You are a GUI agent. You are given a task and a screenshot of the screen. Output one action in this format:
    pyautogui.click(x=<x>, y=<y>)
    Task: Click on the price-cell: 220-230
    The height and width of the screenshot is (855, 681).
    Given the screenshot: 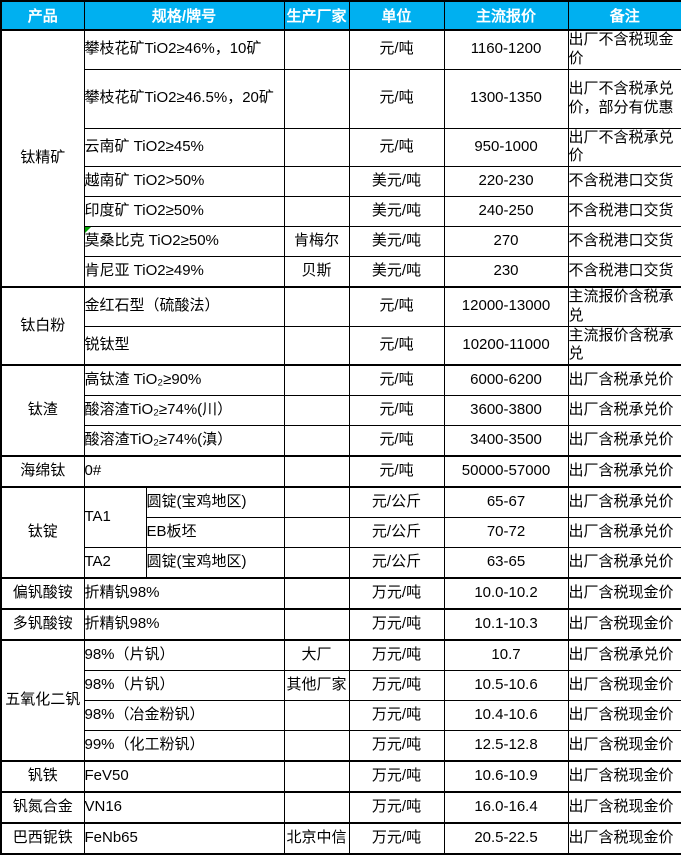 What is the action you would take?
    pyautogui.click(x=506, y=181)
    